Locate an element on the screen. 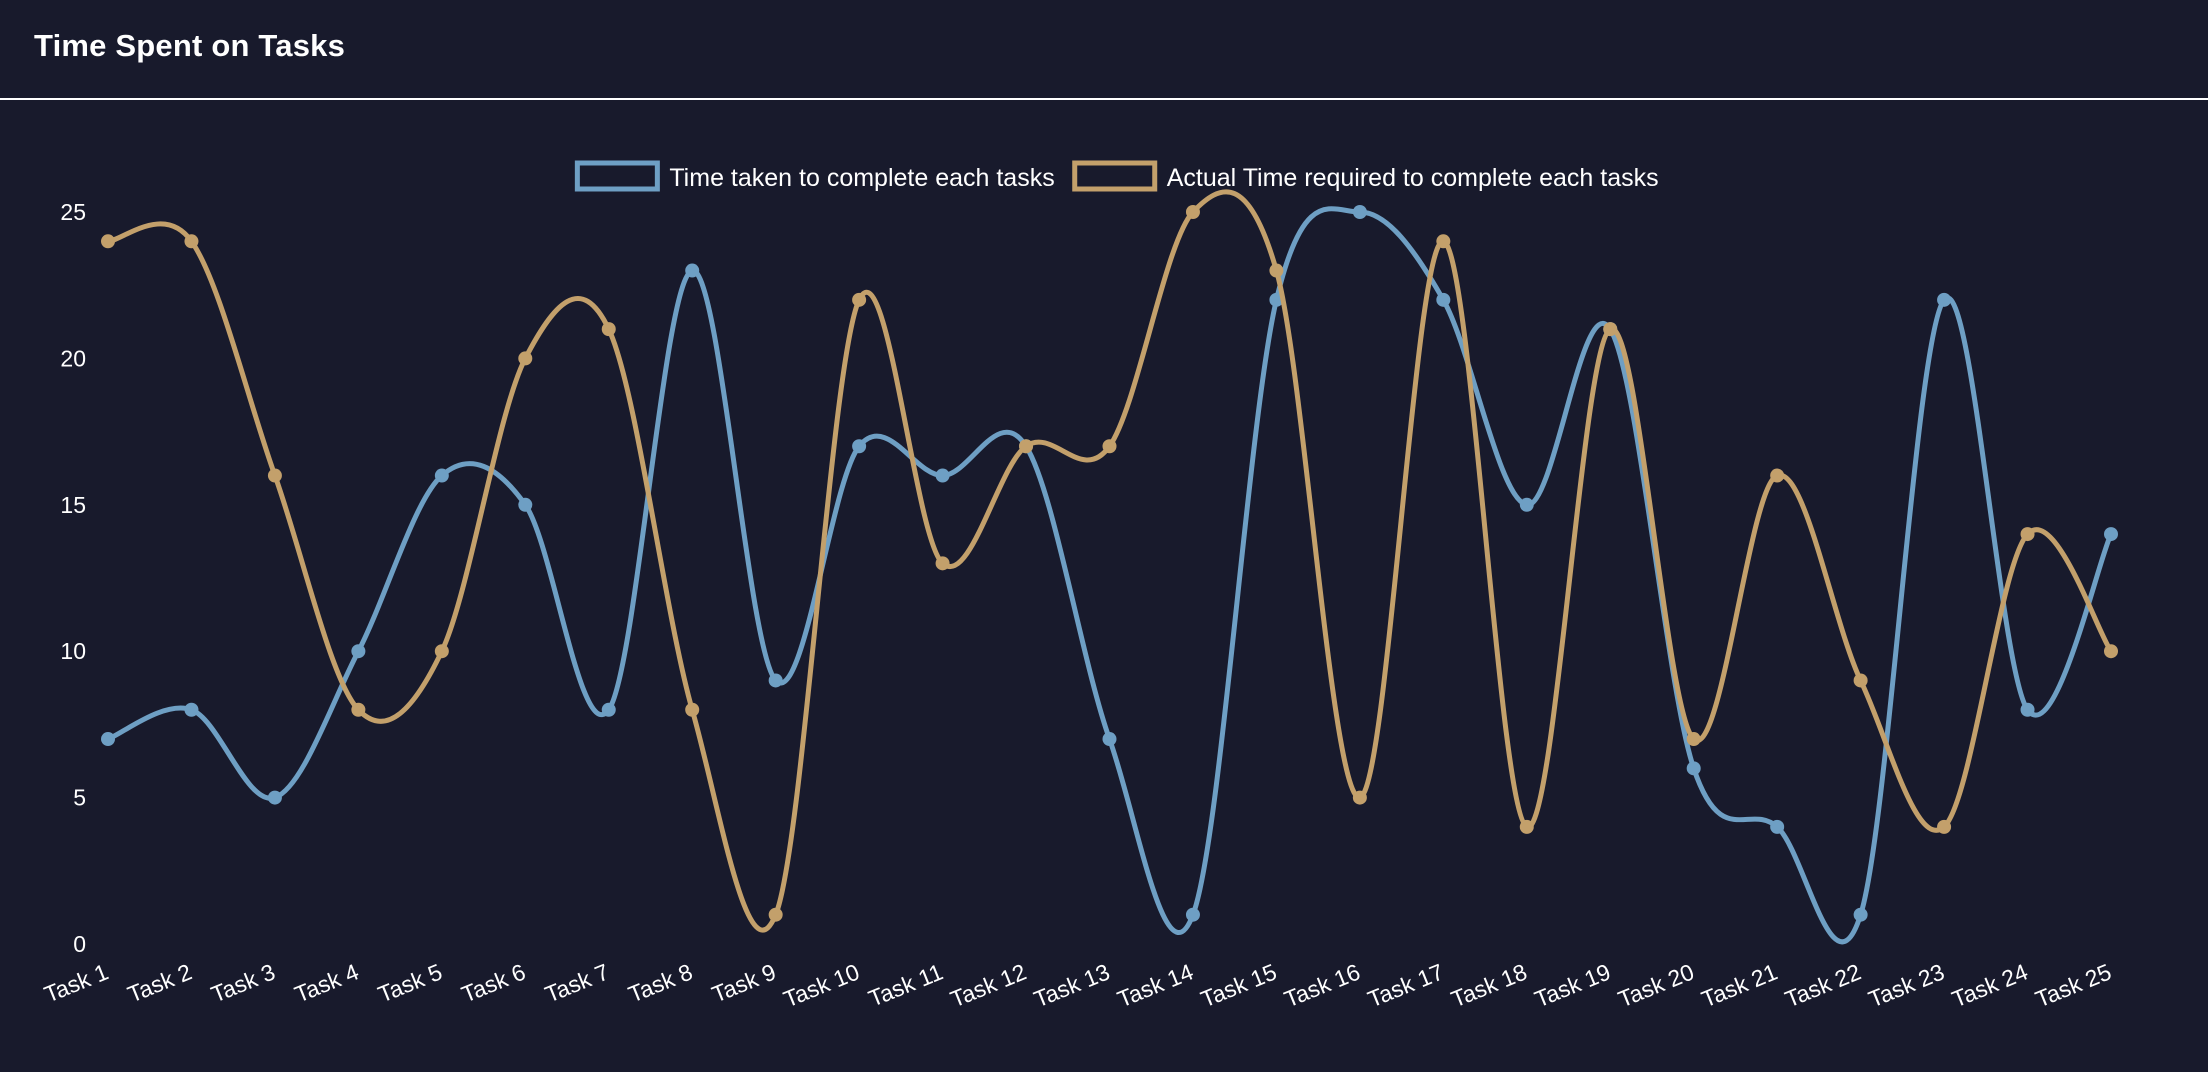  y-tick-label: 0 is located at coordinates (79, 944).